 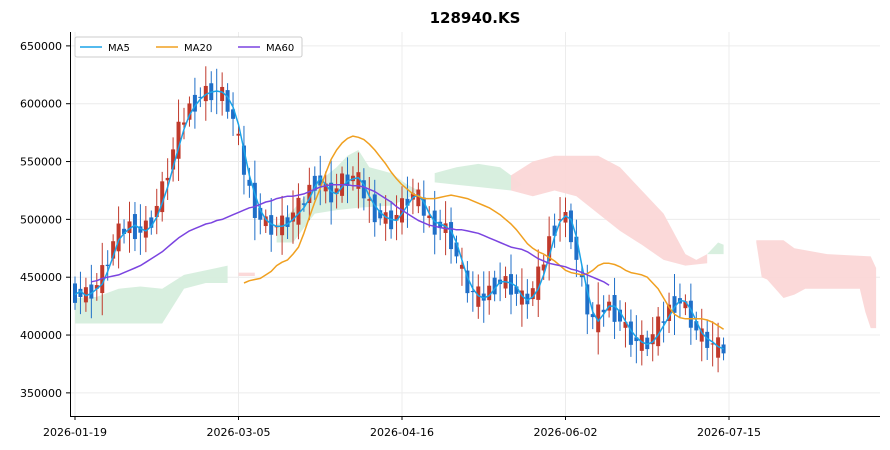 I want to click on y-tick-label-6: 650000, so click(x=41, y=46).